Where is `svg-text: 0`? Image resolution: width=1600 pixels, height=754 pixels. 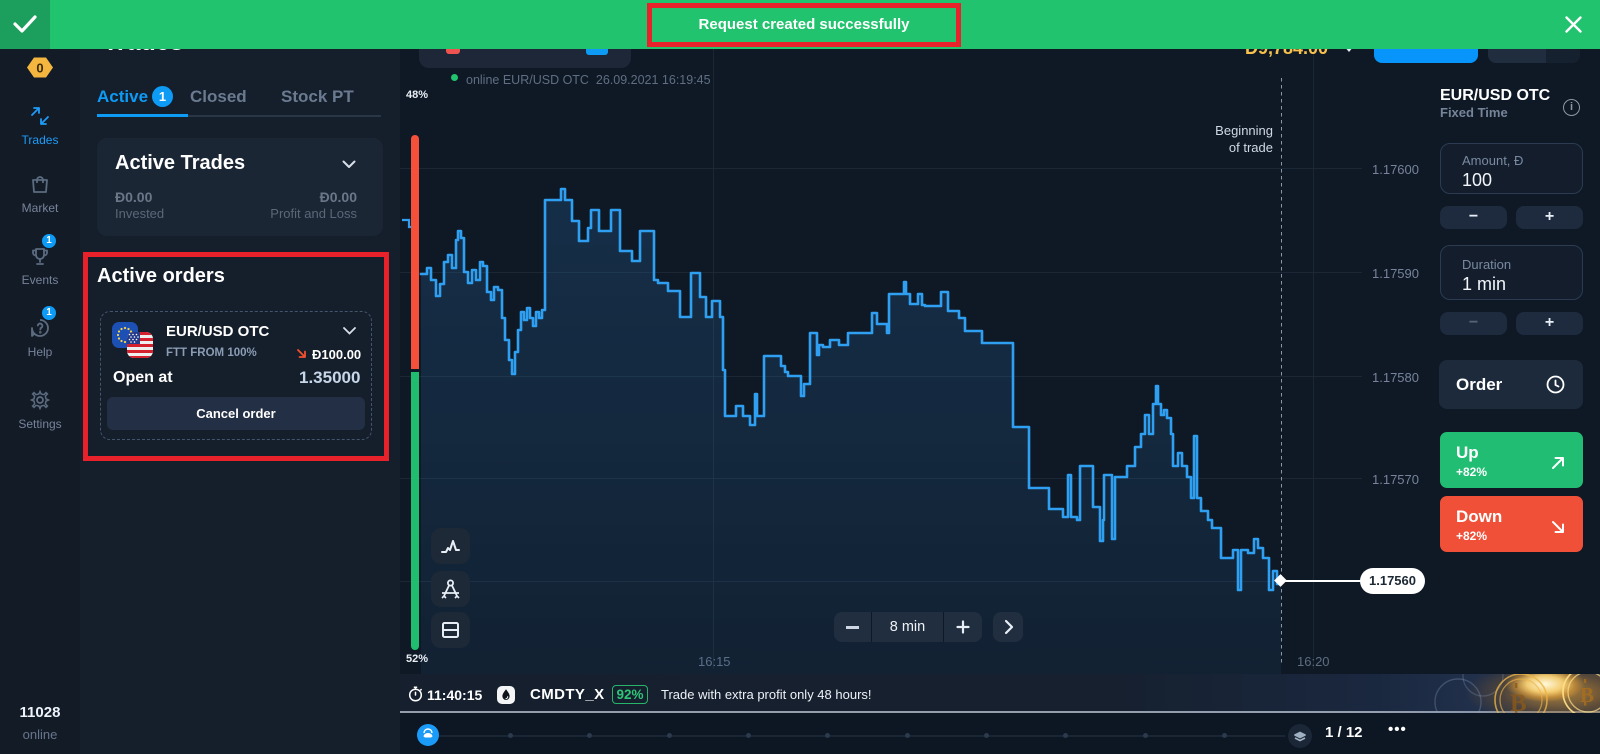 svg-text: 0 is located at coordinates (39, 68).